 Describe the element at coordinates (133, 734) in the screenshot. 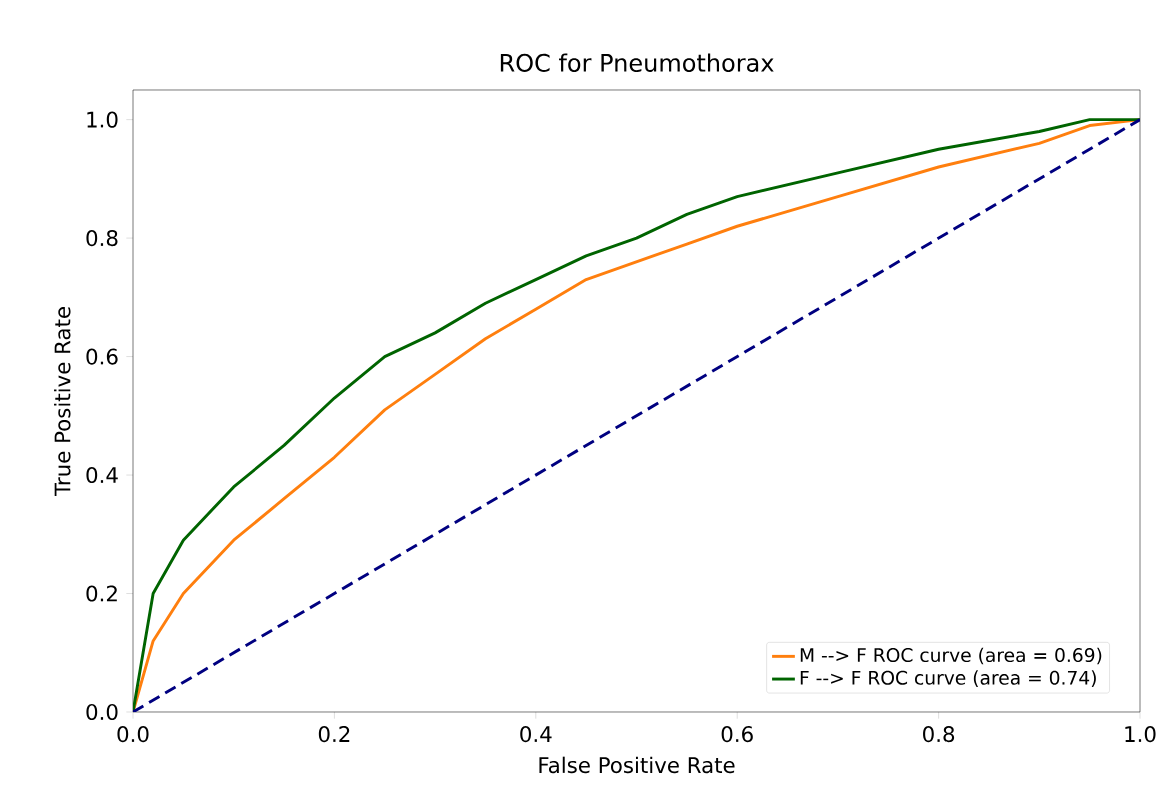

I see `x-tick-label: 0.0` at that location.